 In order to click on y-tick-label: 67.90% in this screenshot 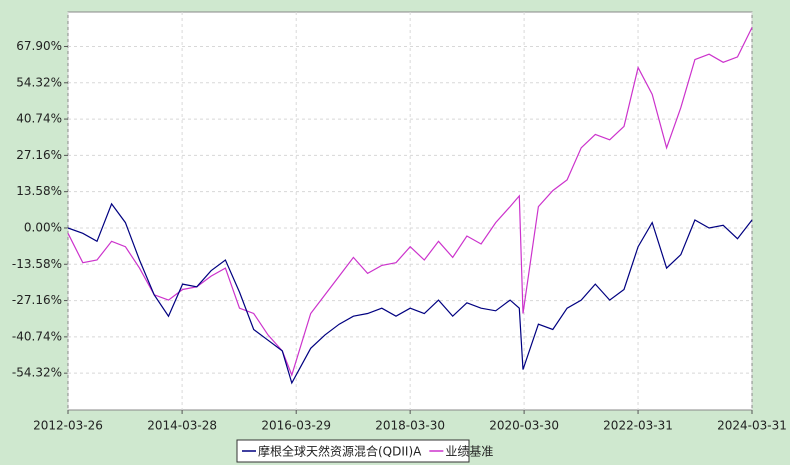, I will do `click(39, 46)`.